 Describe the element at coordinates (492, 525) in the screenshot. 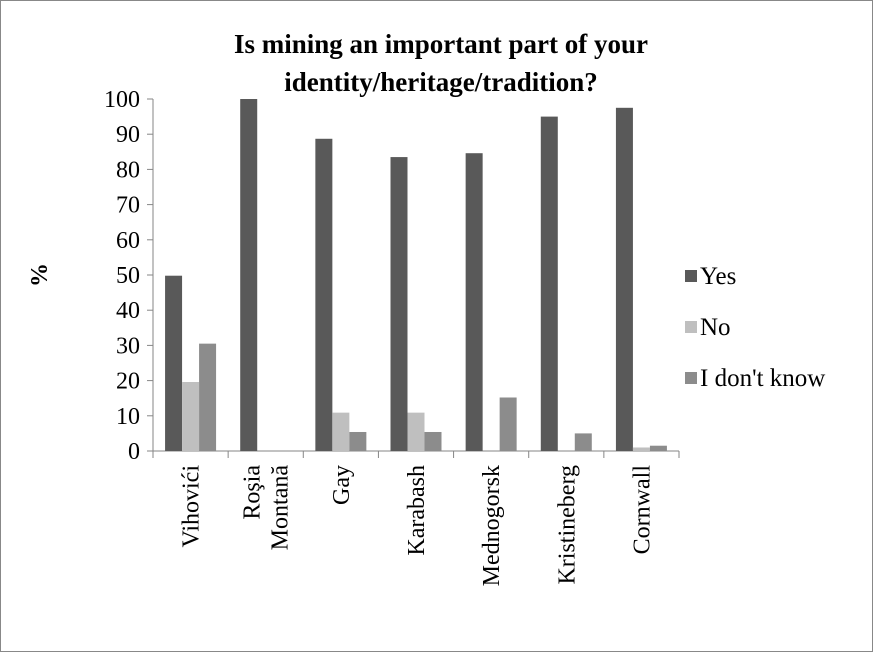

I see `x-category-label: Mednogorsk` at that location.